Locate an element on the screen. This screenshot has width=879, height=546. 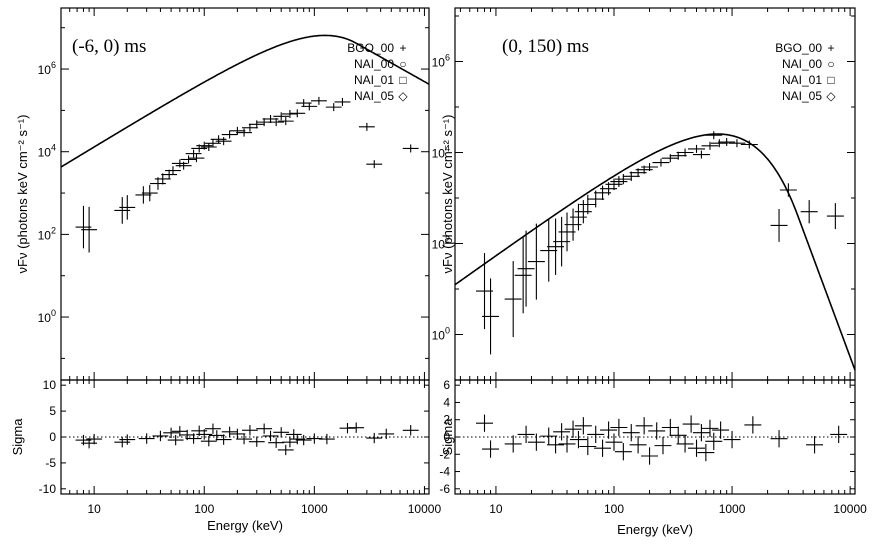
legend: BGO_00 + NAI_00 ○ NAI_01 □ NAI_05 ◇ is located at coordinates (805, 72).